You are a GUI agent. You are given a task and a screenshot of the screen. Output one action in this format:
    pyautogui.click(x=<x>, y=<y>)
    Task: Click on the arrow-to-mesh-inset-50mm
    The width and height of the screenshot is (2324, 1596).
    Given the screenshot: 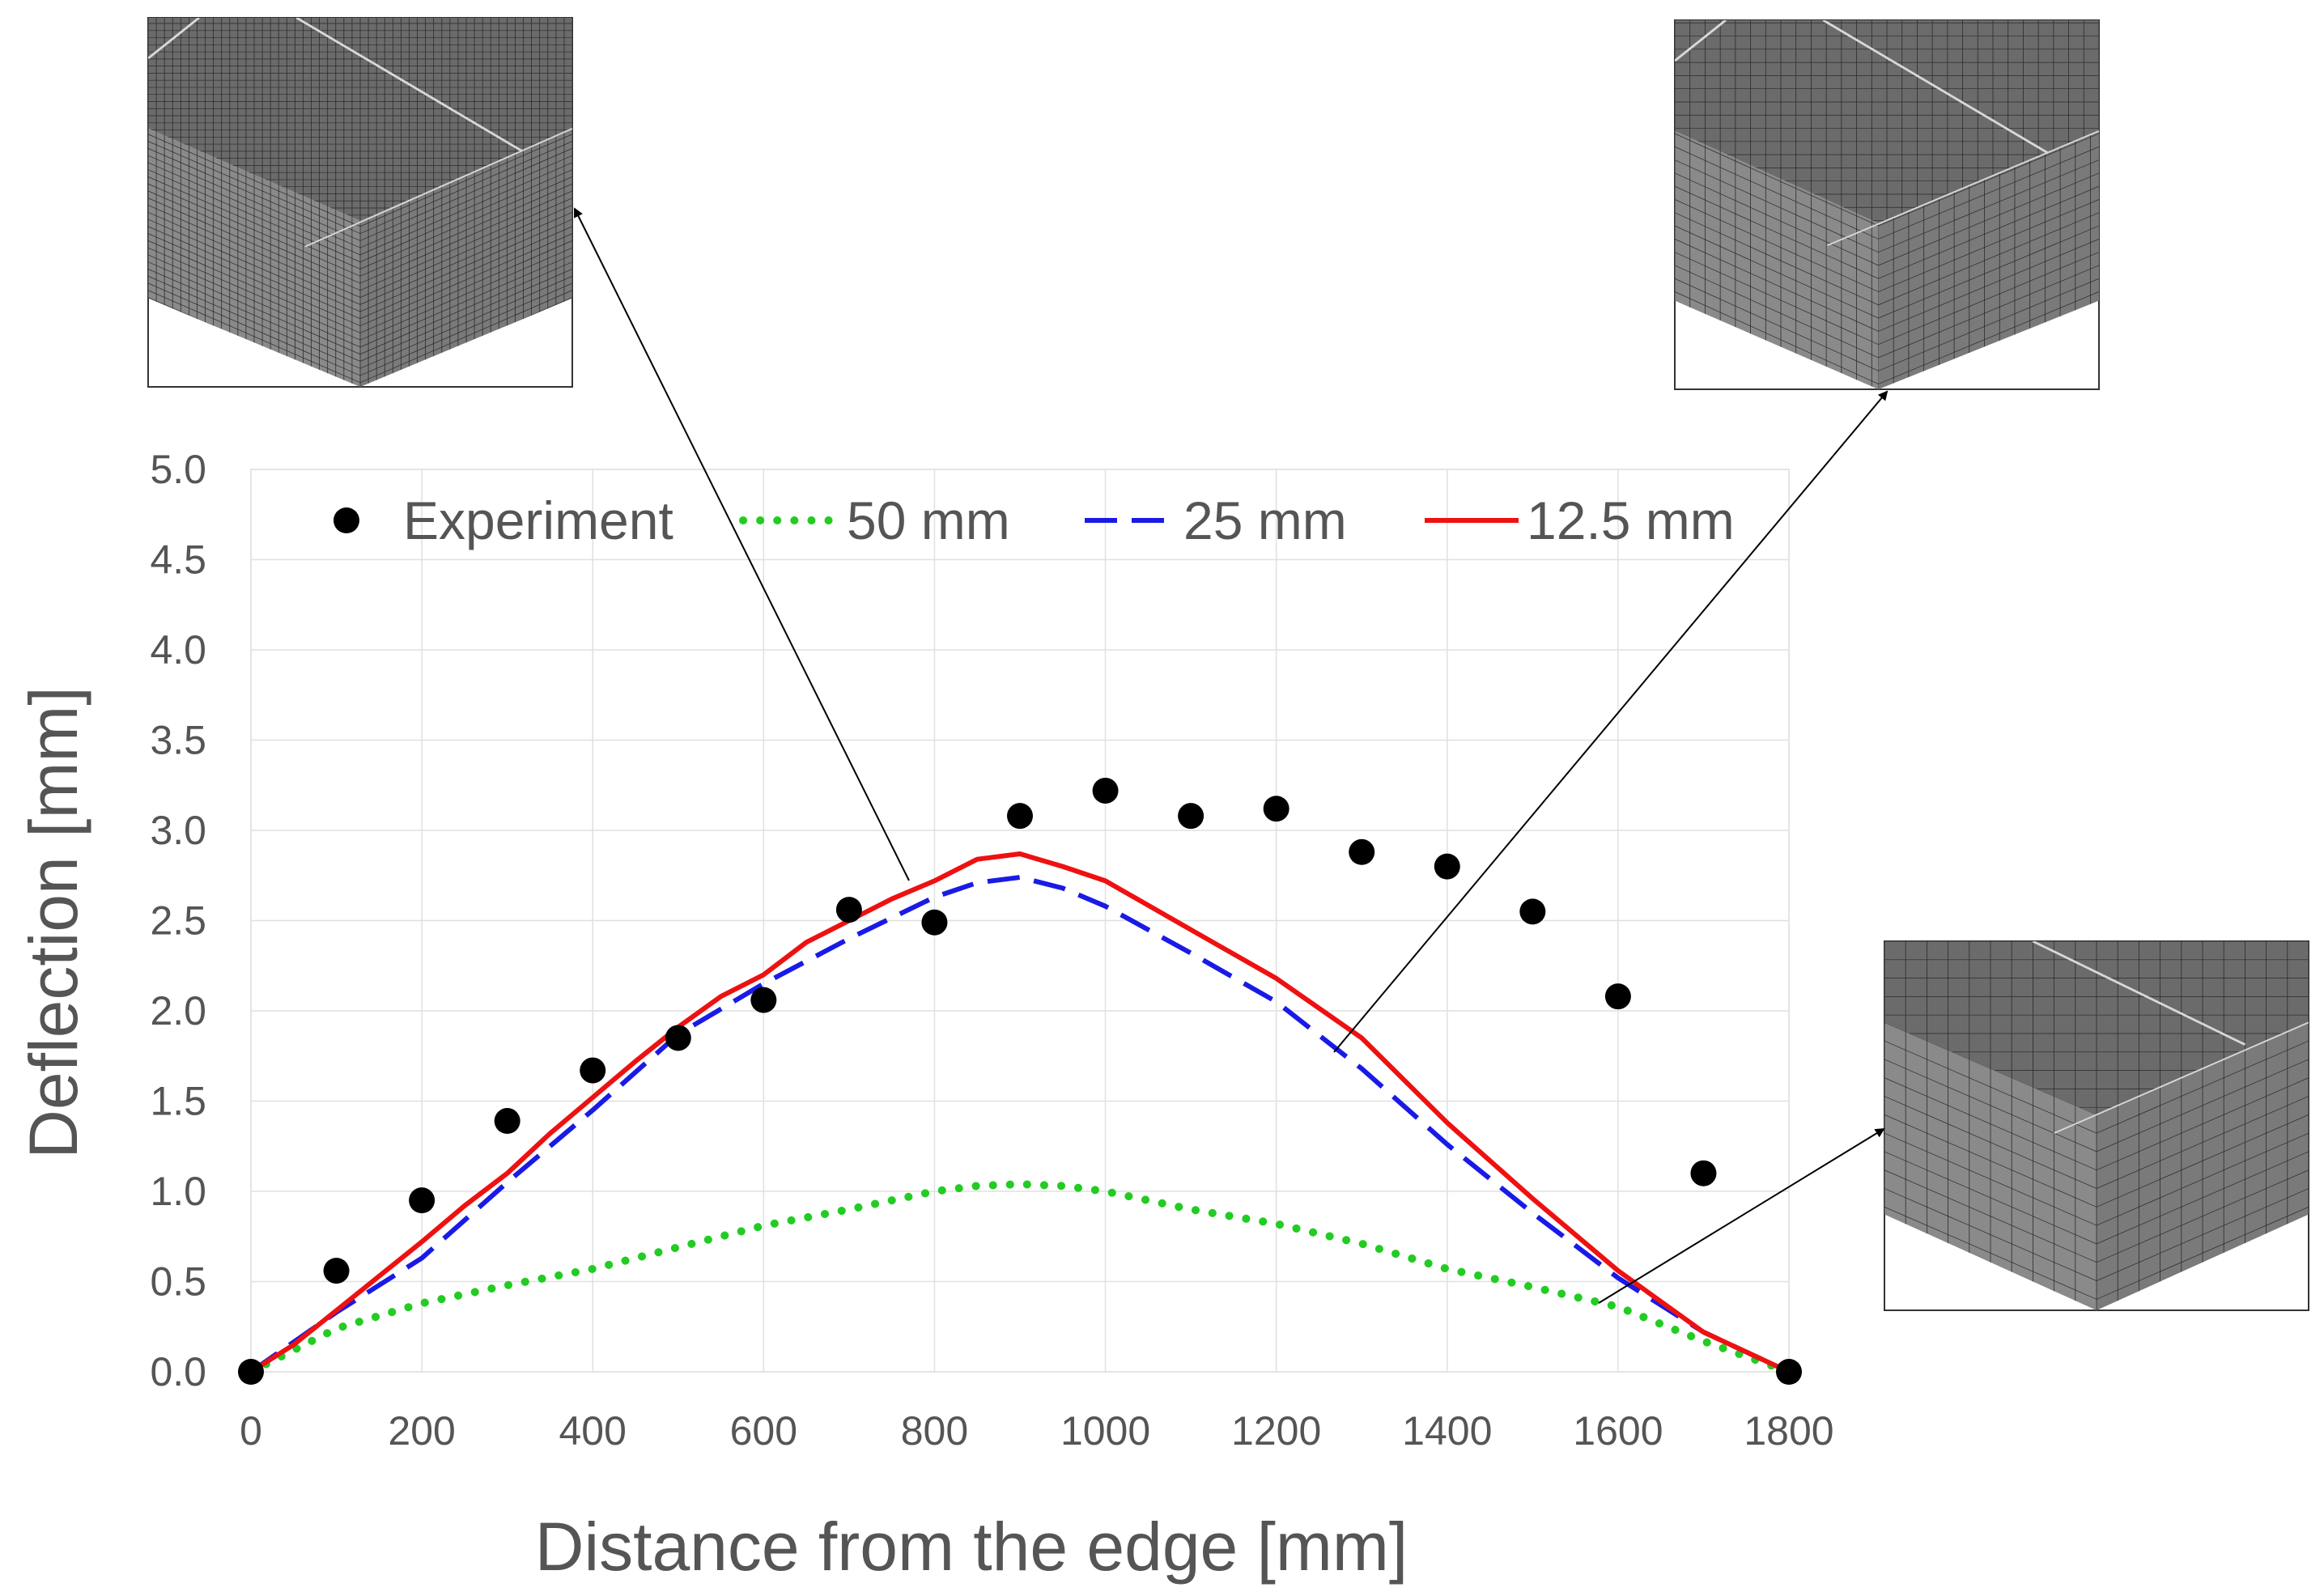 What is the action you would take?
    pyautogui.click(x=742, y=544)
    